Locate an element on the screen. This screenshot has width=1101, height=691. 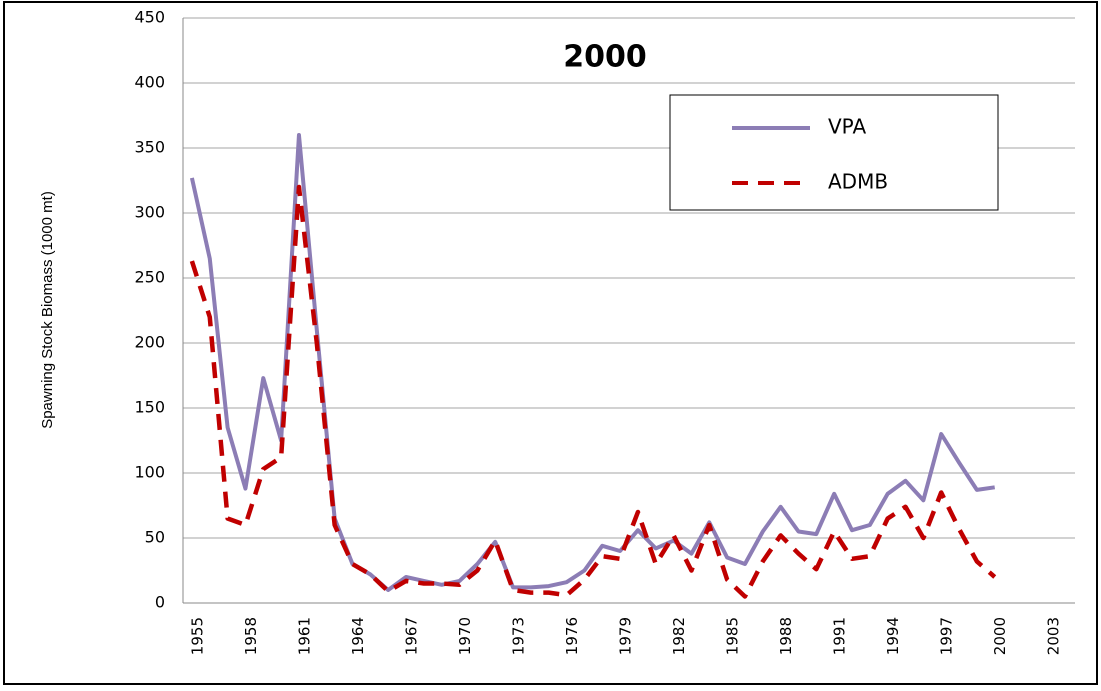
y-tick-label: 300 is located at coordinates (149, 212).